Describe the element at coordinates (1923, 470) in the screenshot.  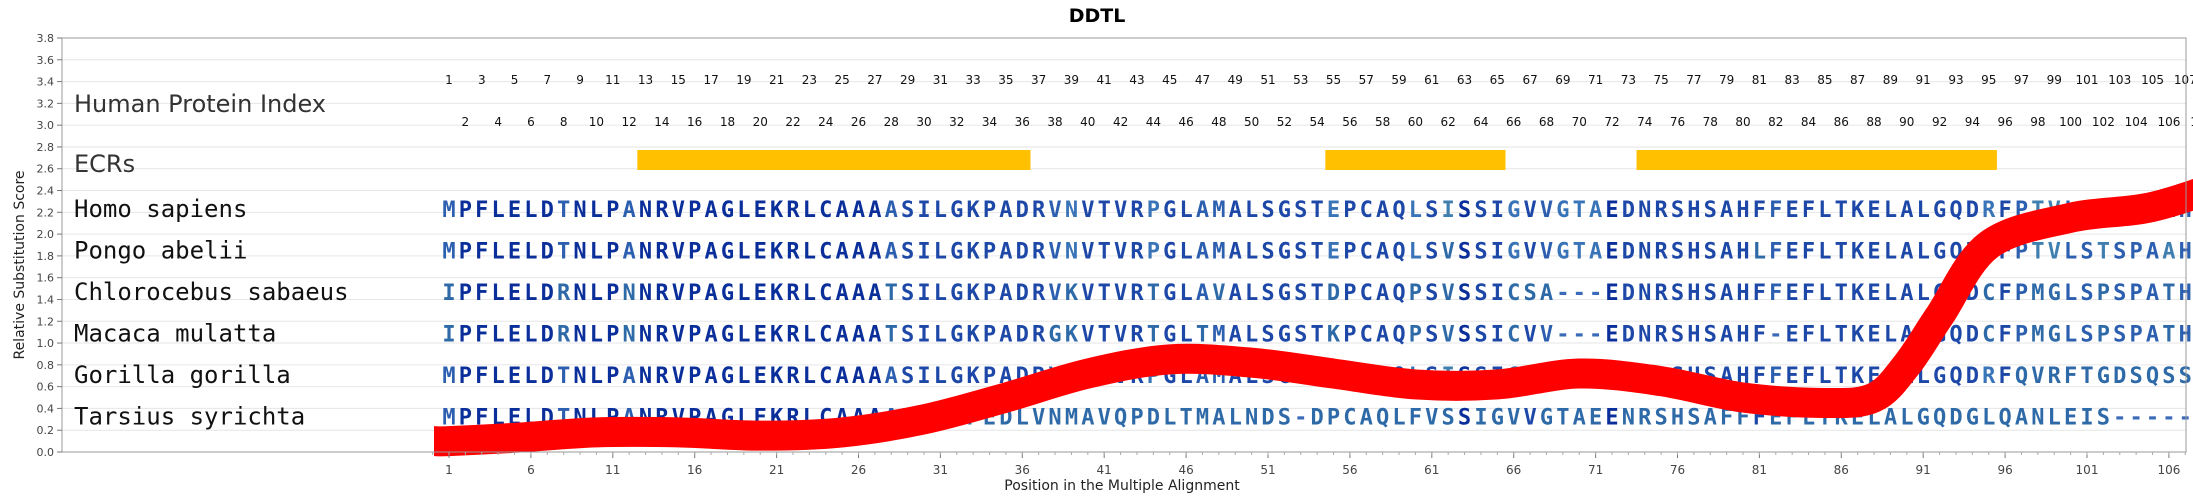
I see `x-tick-label: 91` at that location.